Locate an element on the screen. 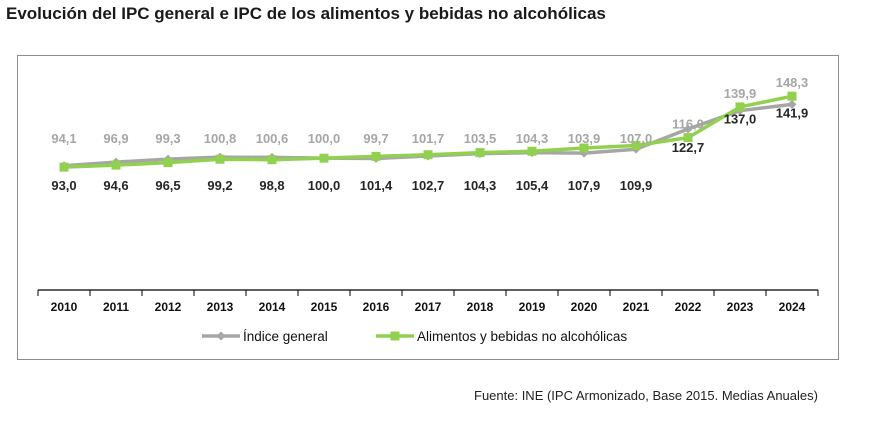 The width and height of the screenshot is (873, 425). data-label-general: 122,7 is located at coordinates (688, 147).